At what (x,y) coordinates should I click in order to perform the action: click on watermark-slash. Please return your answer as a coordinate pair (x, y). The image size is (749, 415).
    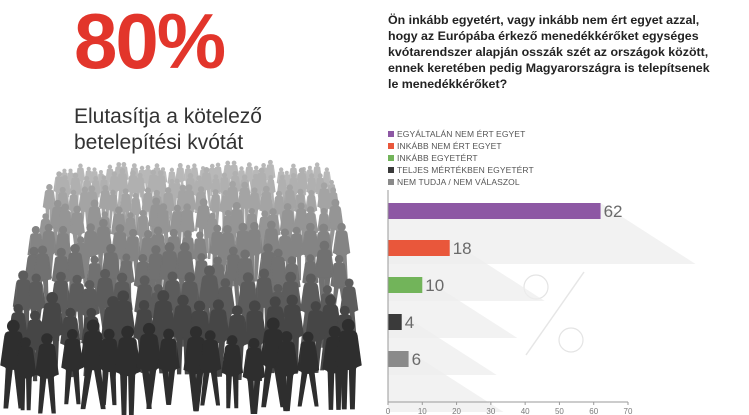
    Looking at the image, I should click on (555, 313).